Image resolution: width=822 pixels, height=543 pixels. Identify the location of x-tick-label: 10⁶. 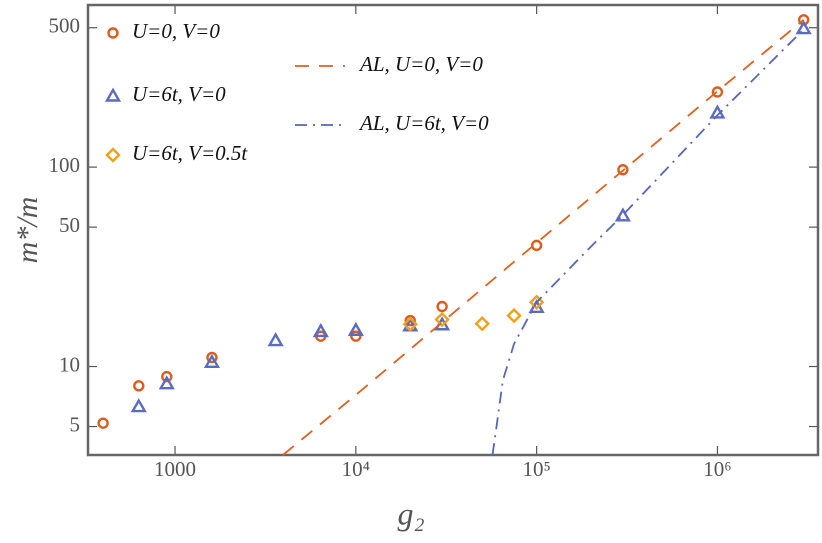
(717, 469).